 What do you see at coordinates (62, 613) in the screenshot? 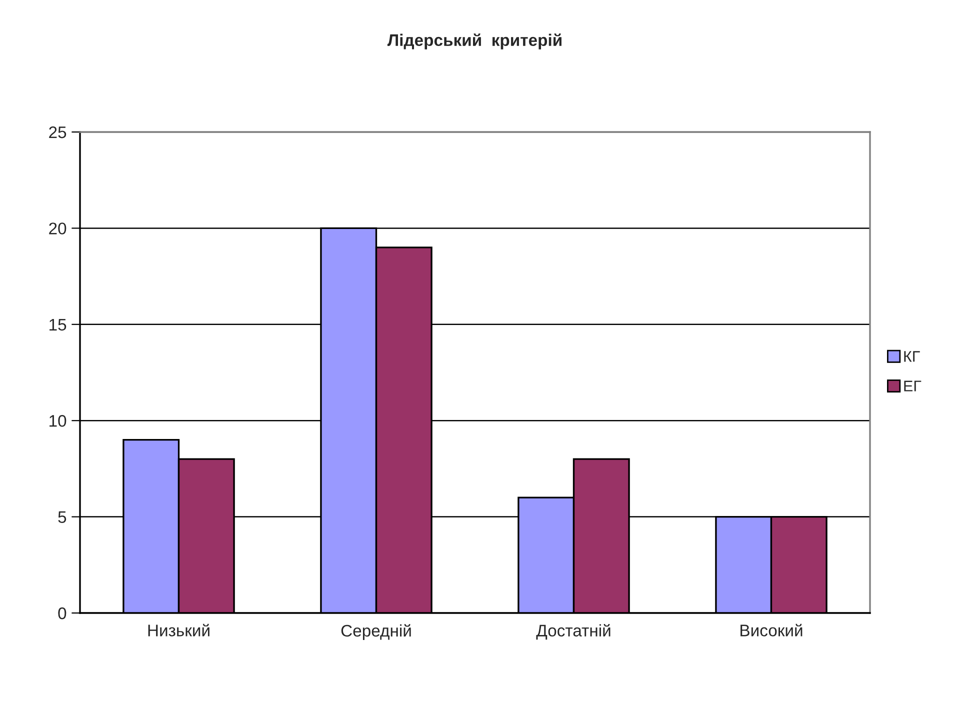
I see `y-tick-label: 0` at bounding box center [62, 613].